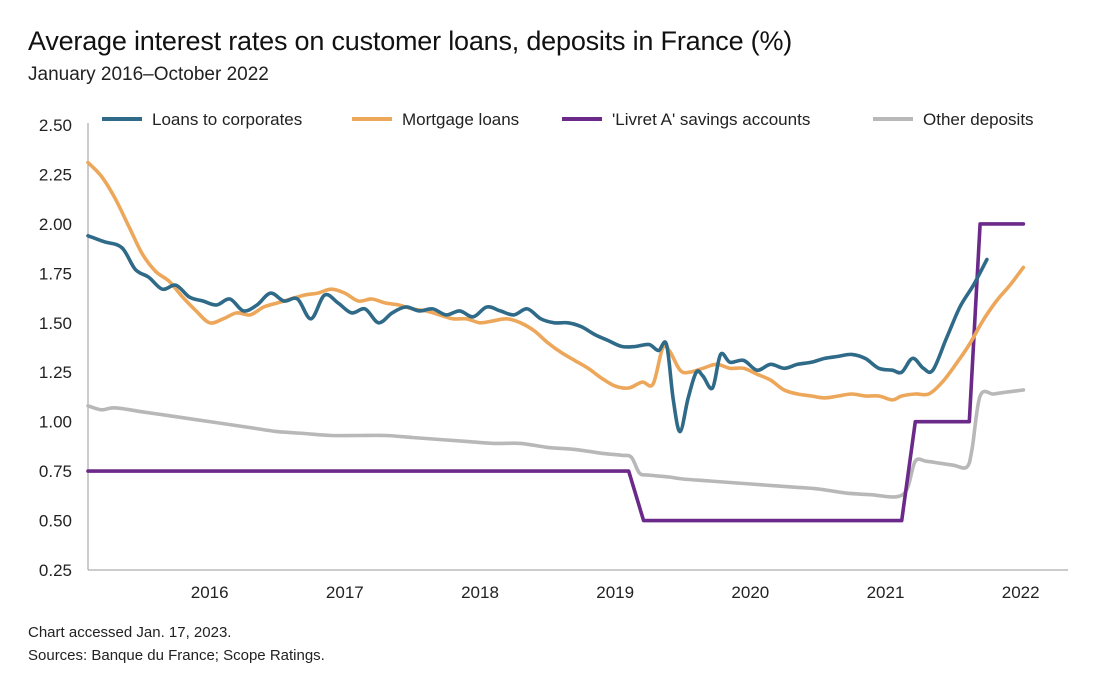  I want to click on legend-label: Mortgage loans, so click(460, 119).